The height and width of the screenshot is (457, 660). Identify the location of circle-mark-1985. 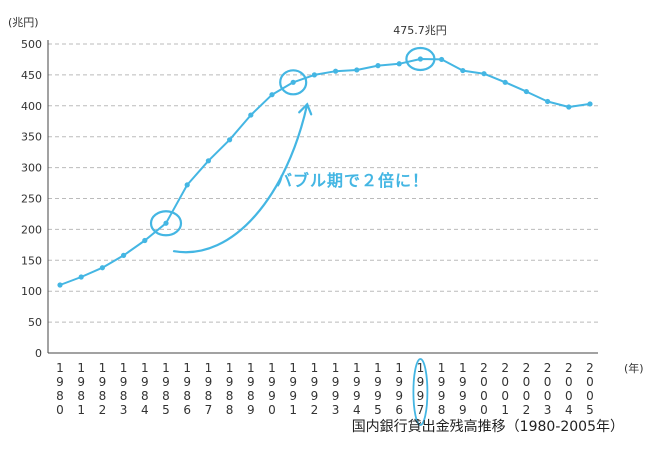
(166, 223).